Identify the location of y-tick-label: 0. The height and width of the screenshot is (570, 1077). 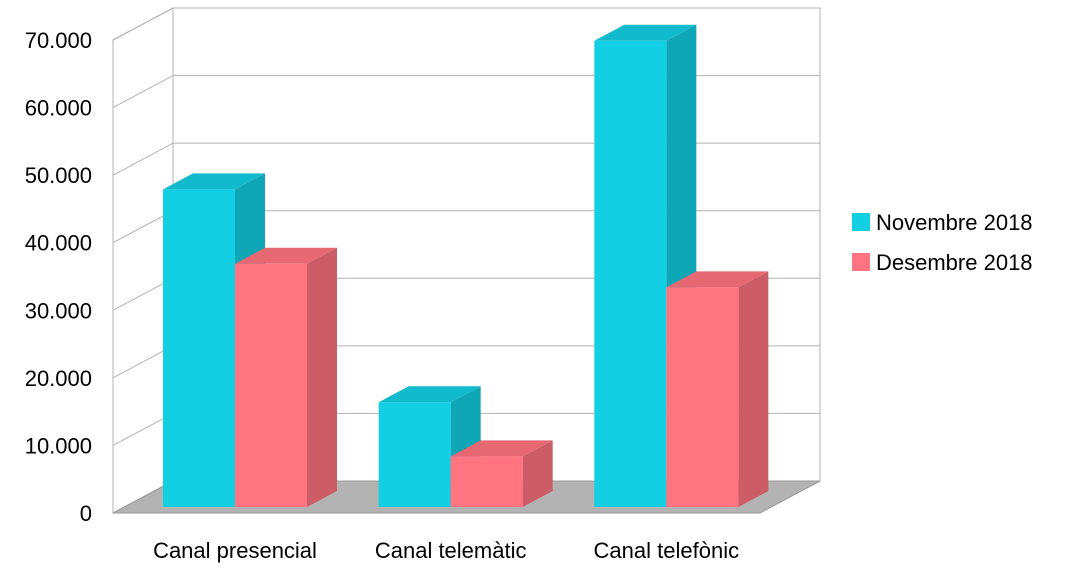
(86, 513).